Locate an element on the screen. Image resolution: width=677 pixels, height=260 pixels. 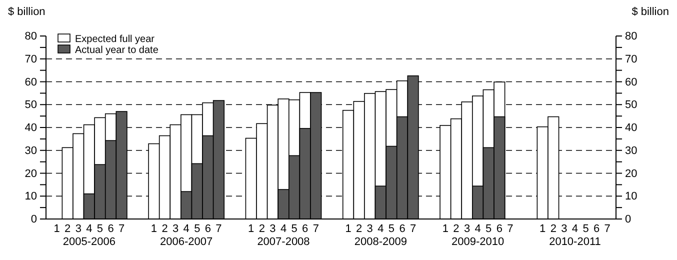
y2-tick-label: 60 is located at coordinates (631, 82).